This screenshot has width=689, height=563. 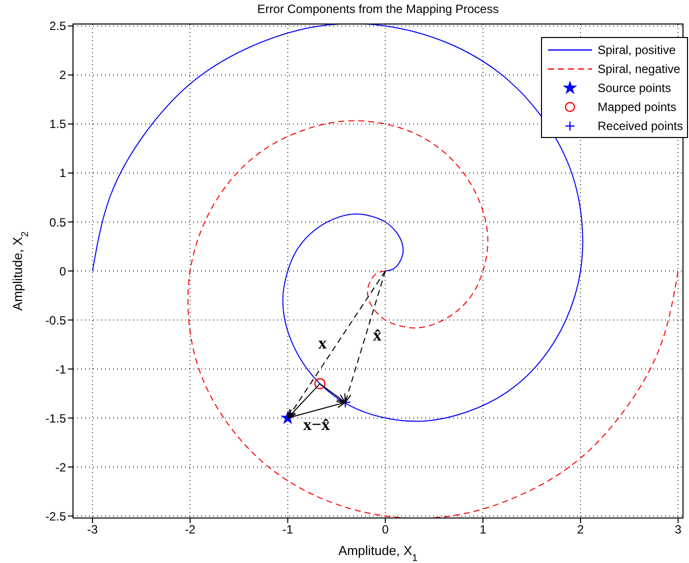 What do you see at coordinates (378, 9) in the screenshot?
I see `chart-title: Error Components from the Mapping Process` at bounding box center [378, 9].